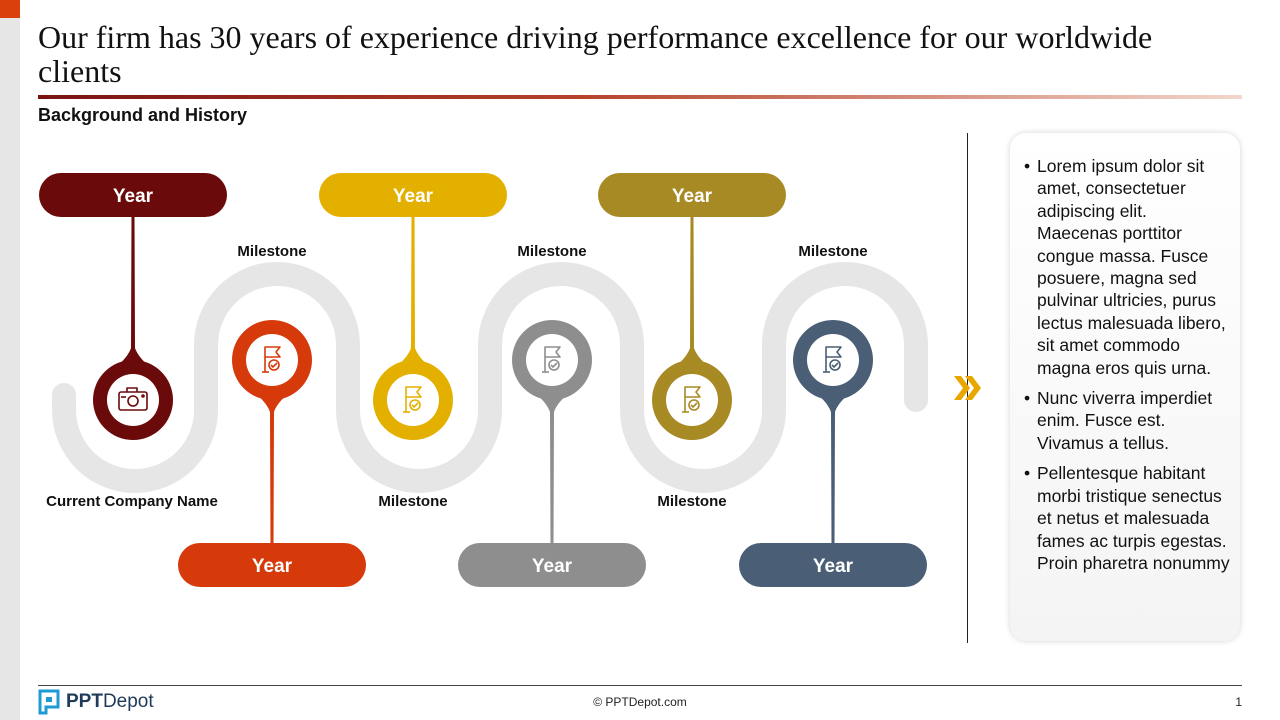 The height and width of the screenshot is (720, 1280). What do you see at coordinates (10, 9) in the screenshot?
I see `left-accent-bar` at bounding box center [10, 9].